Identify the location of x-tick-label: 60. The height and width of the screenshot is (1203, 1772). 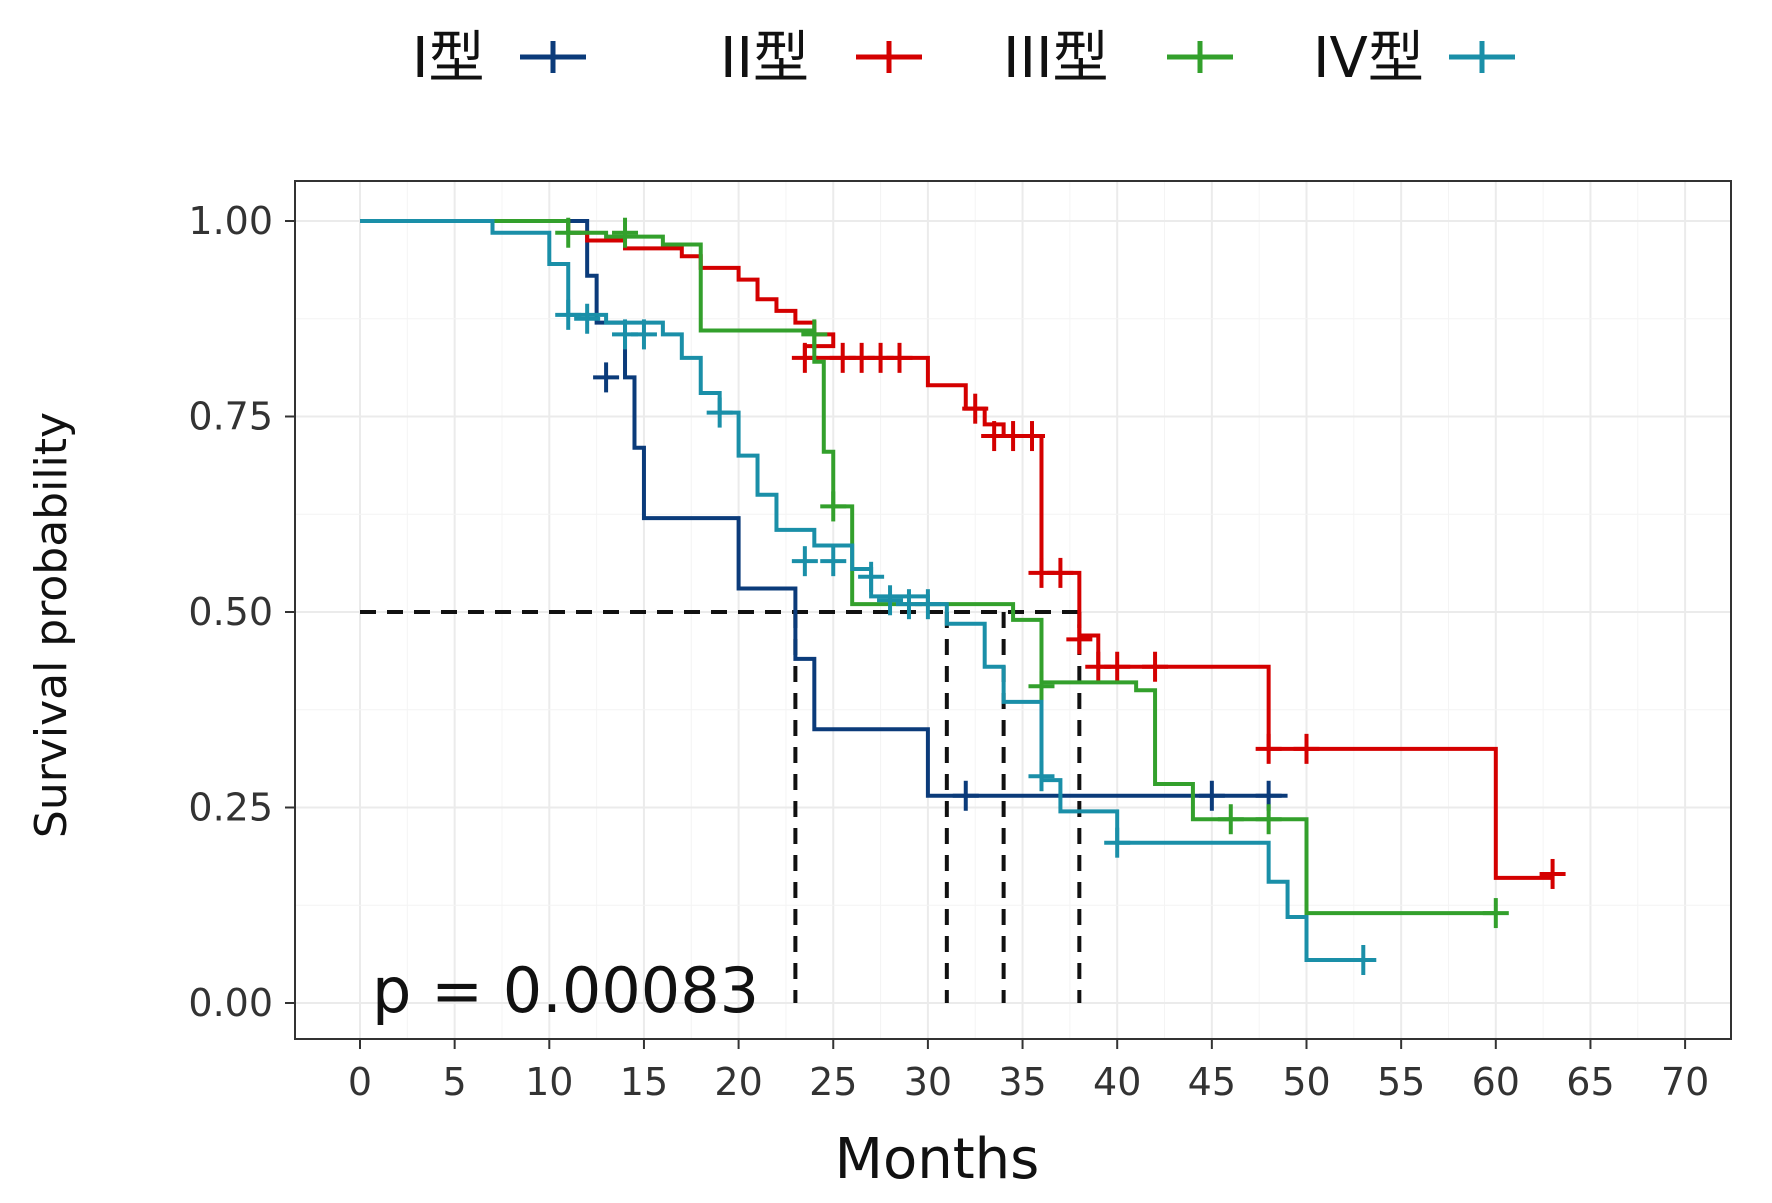
(1496, 1082).